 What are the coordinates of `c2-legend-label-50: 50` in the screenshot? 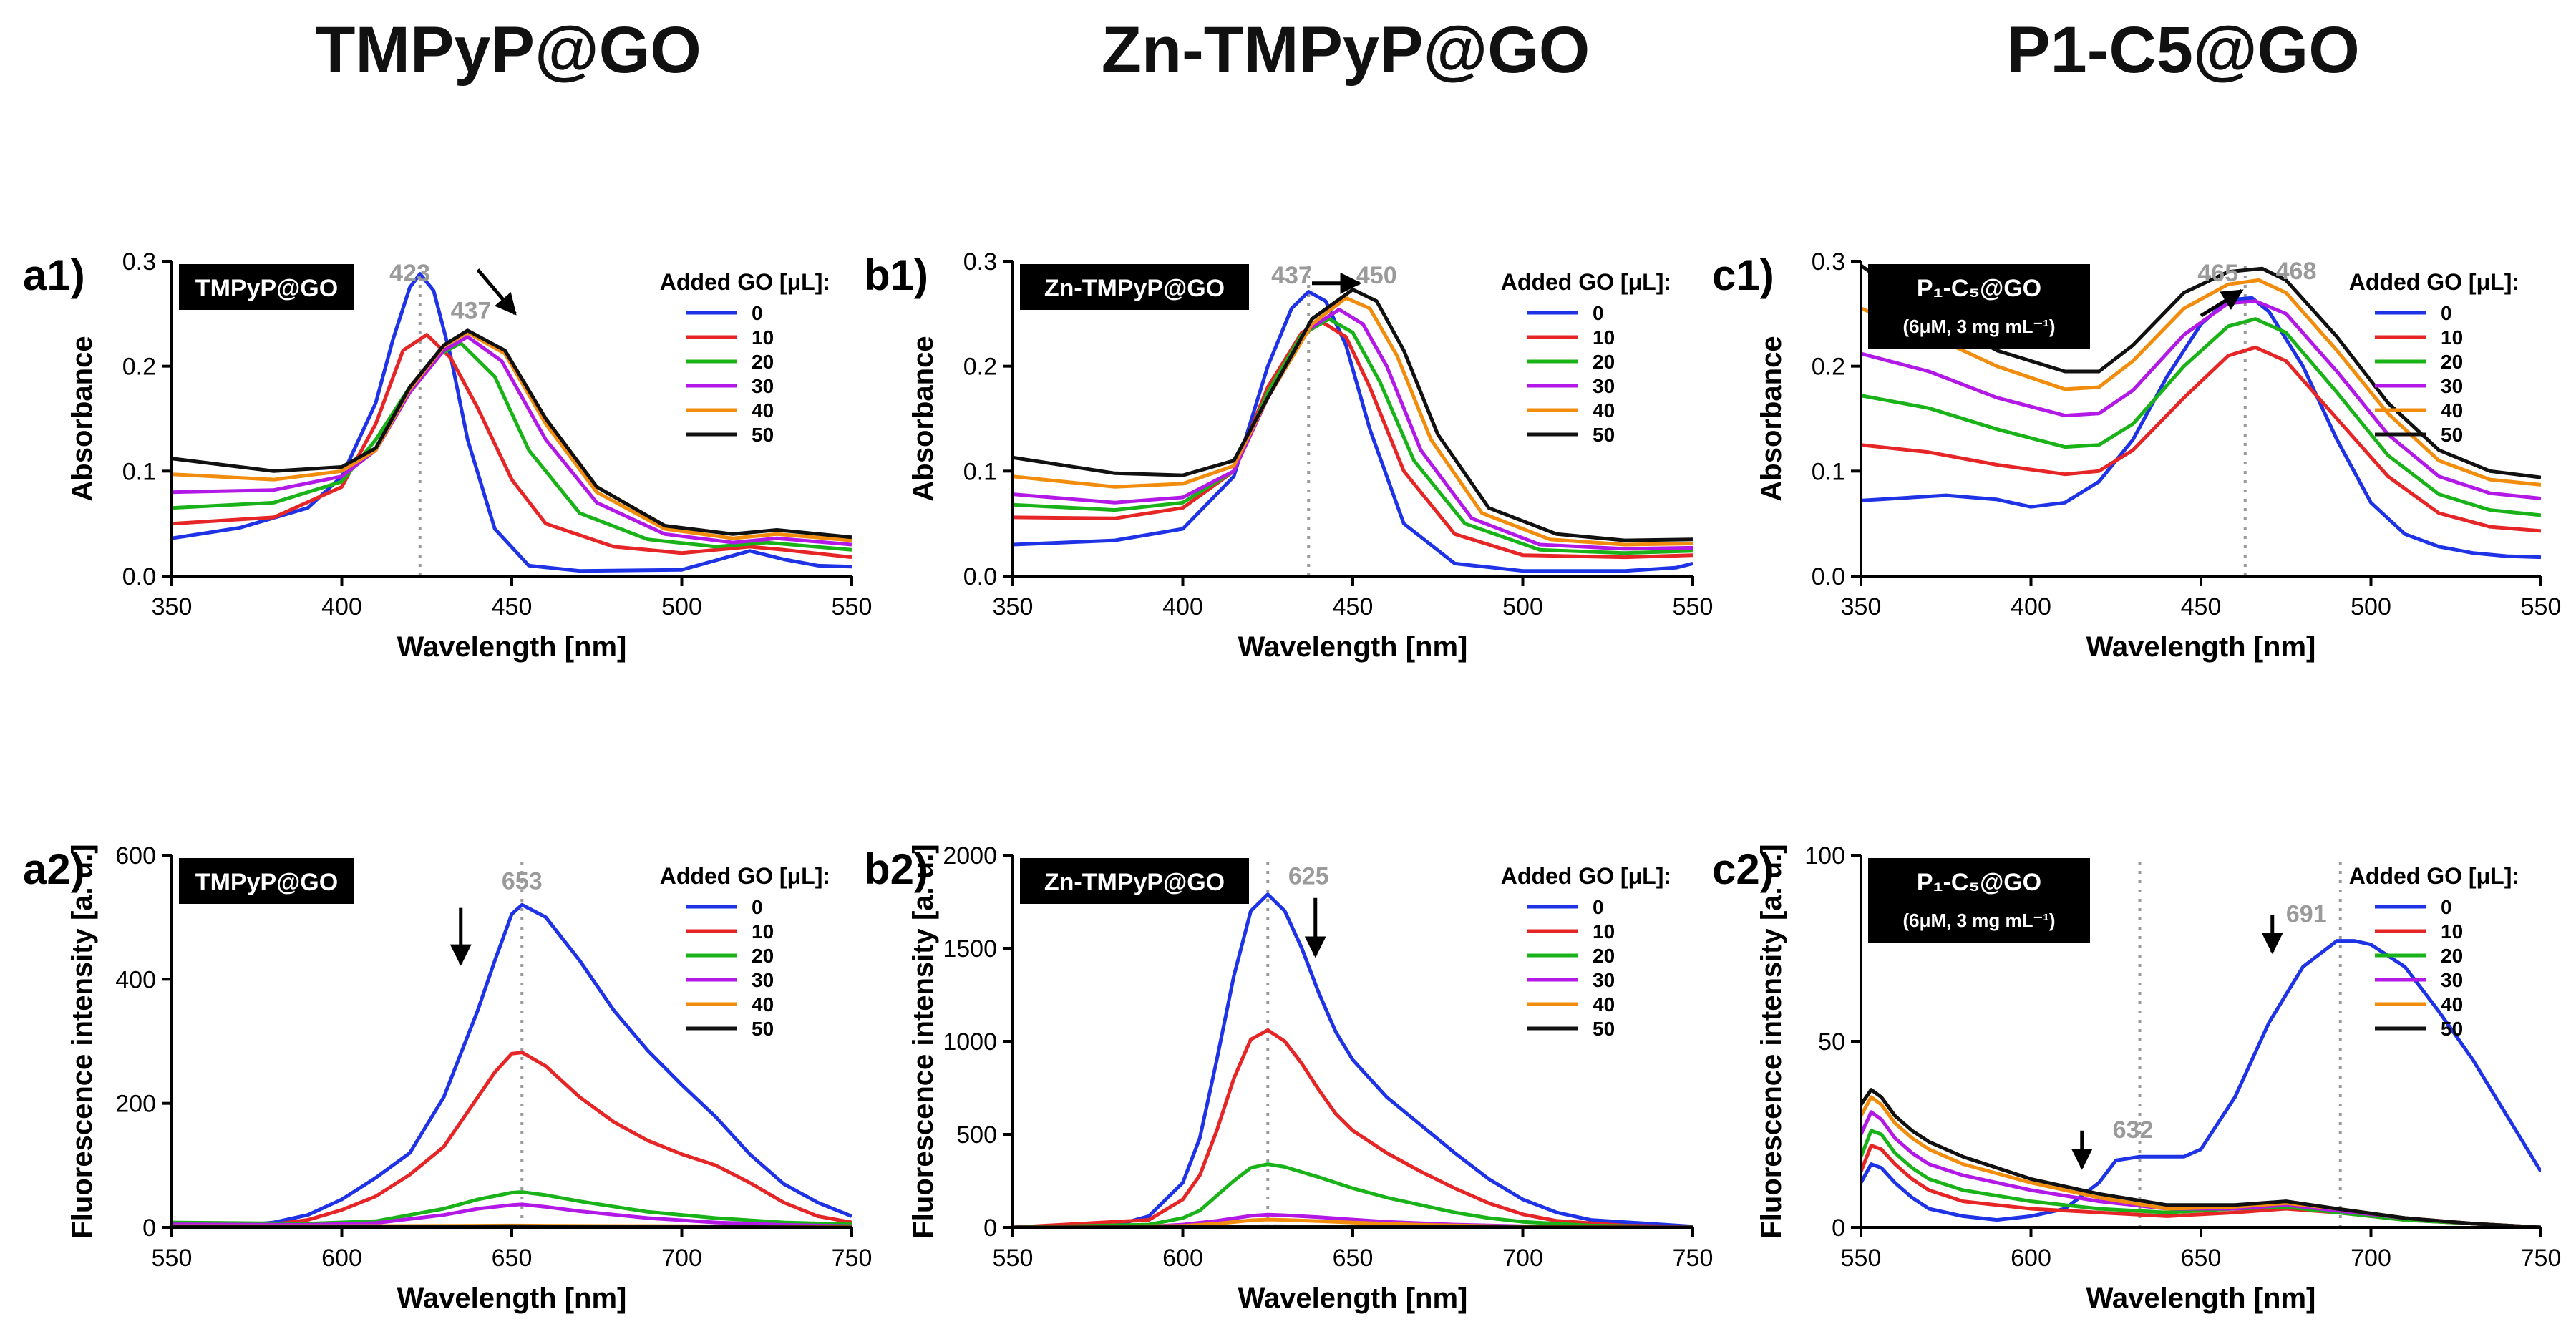 It's located at (2452, 1029).